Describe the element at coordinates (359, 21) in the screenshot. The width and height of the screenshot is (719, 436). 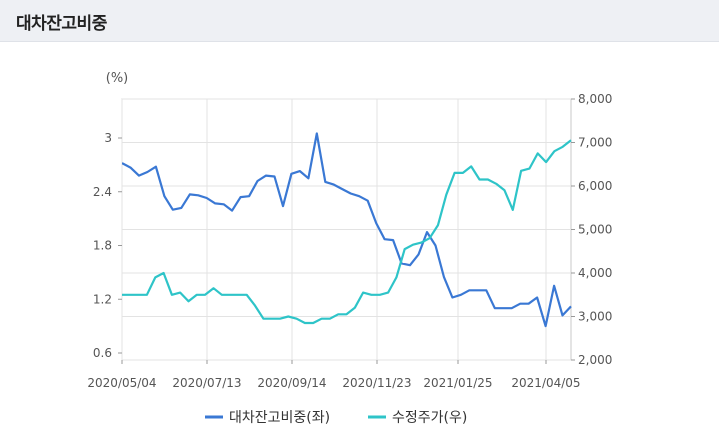
I see `section-header: 대차잔고비중` at that location.